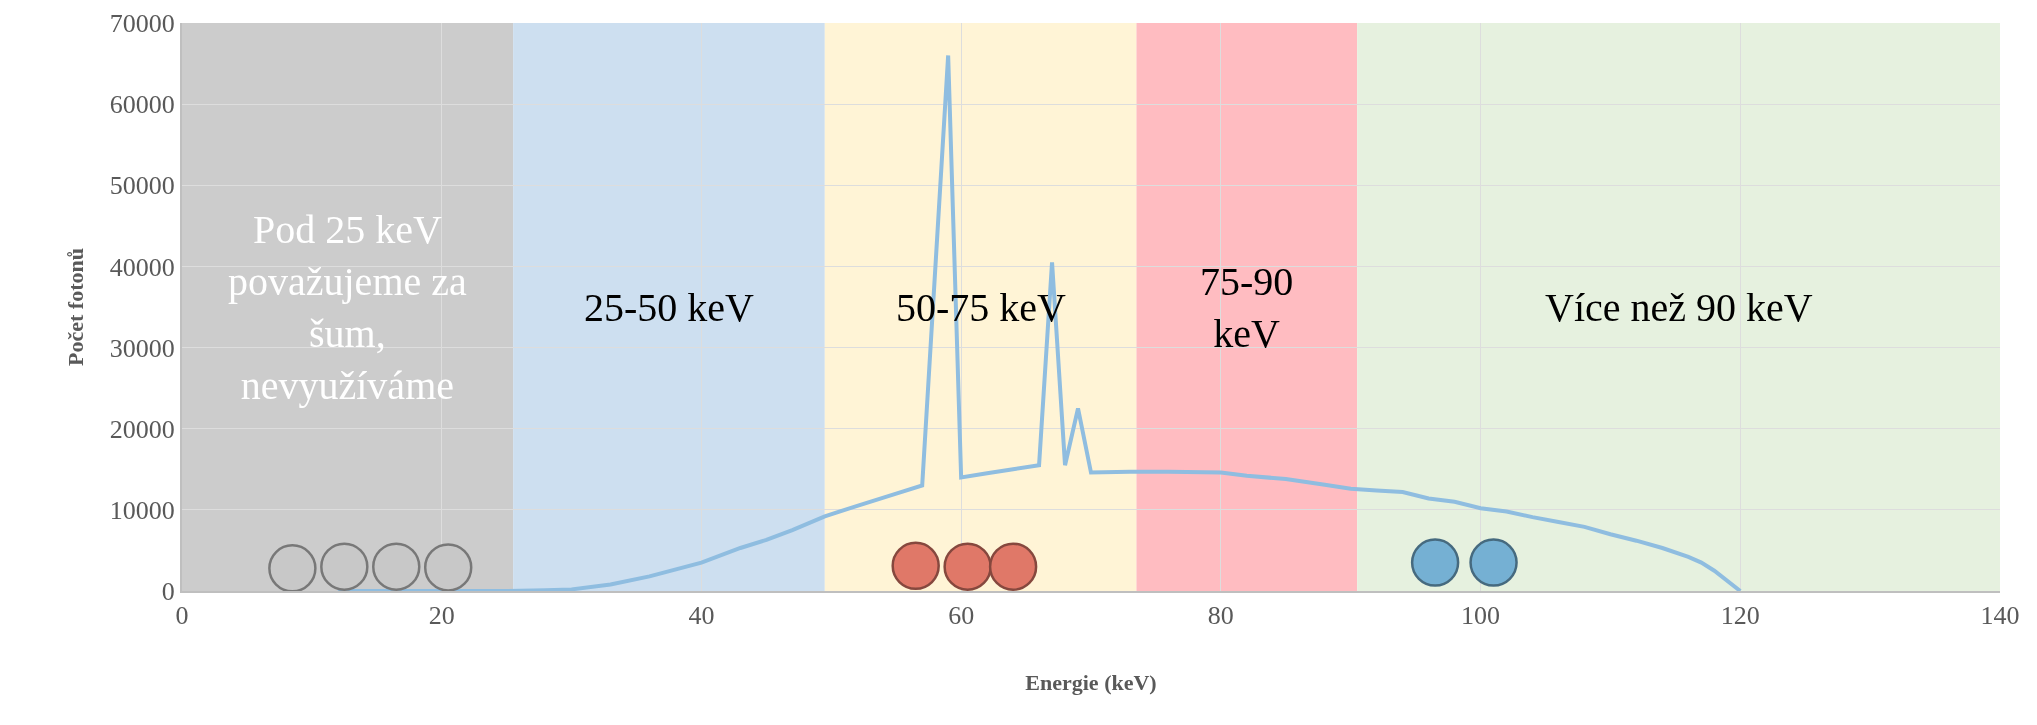 Image resolution: width=2037 pixels, height=725 pixels. Describe the element at coordinates (441, 616) in the screenshot. I see `x-tick-label: 20` at that location.